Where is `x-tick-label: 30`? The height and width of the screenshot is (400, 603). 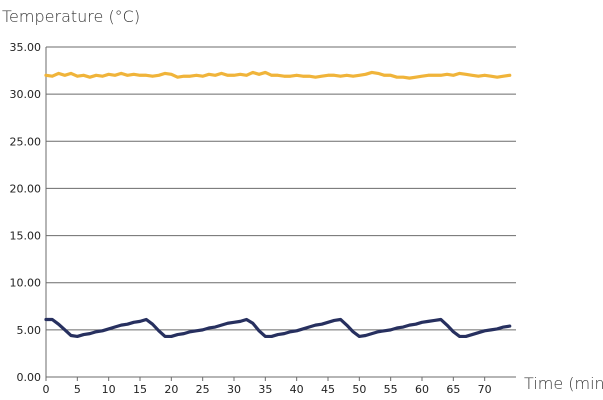 x-tick-label: 30 is located at coordinates (234, 389).